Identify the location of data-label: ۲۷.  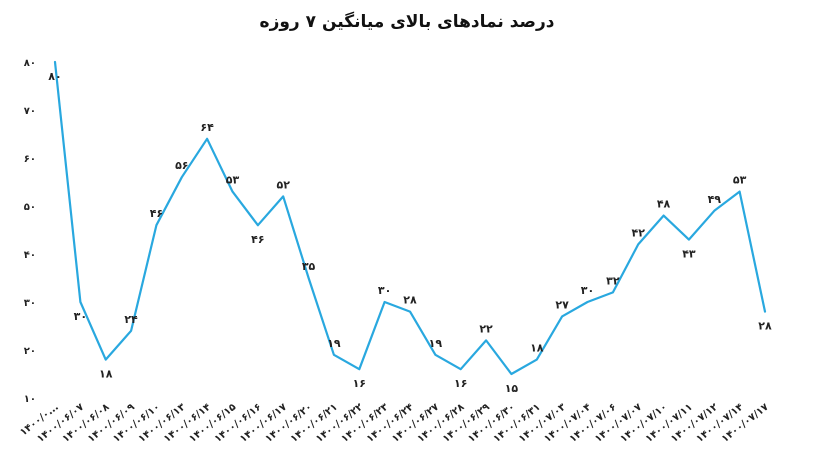
(562, 304).